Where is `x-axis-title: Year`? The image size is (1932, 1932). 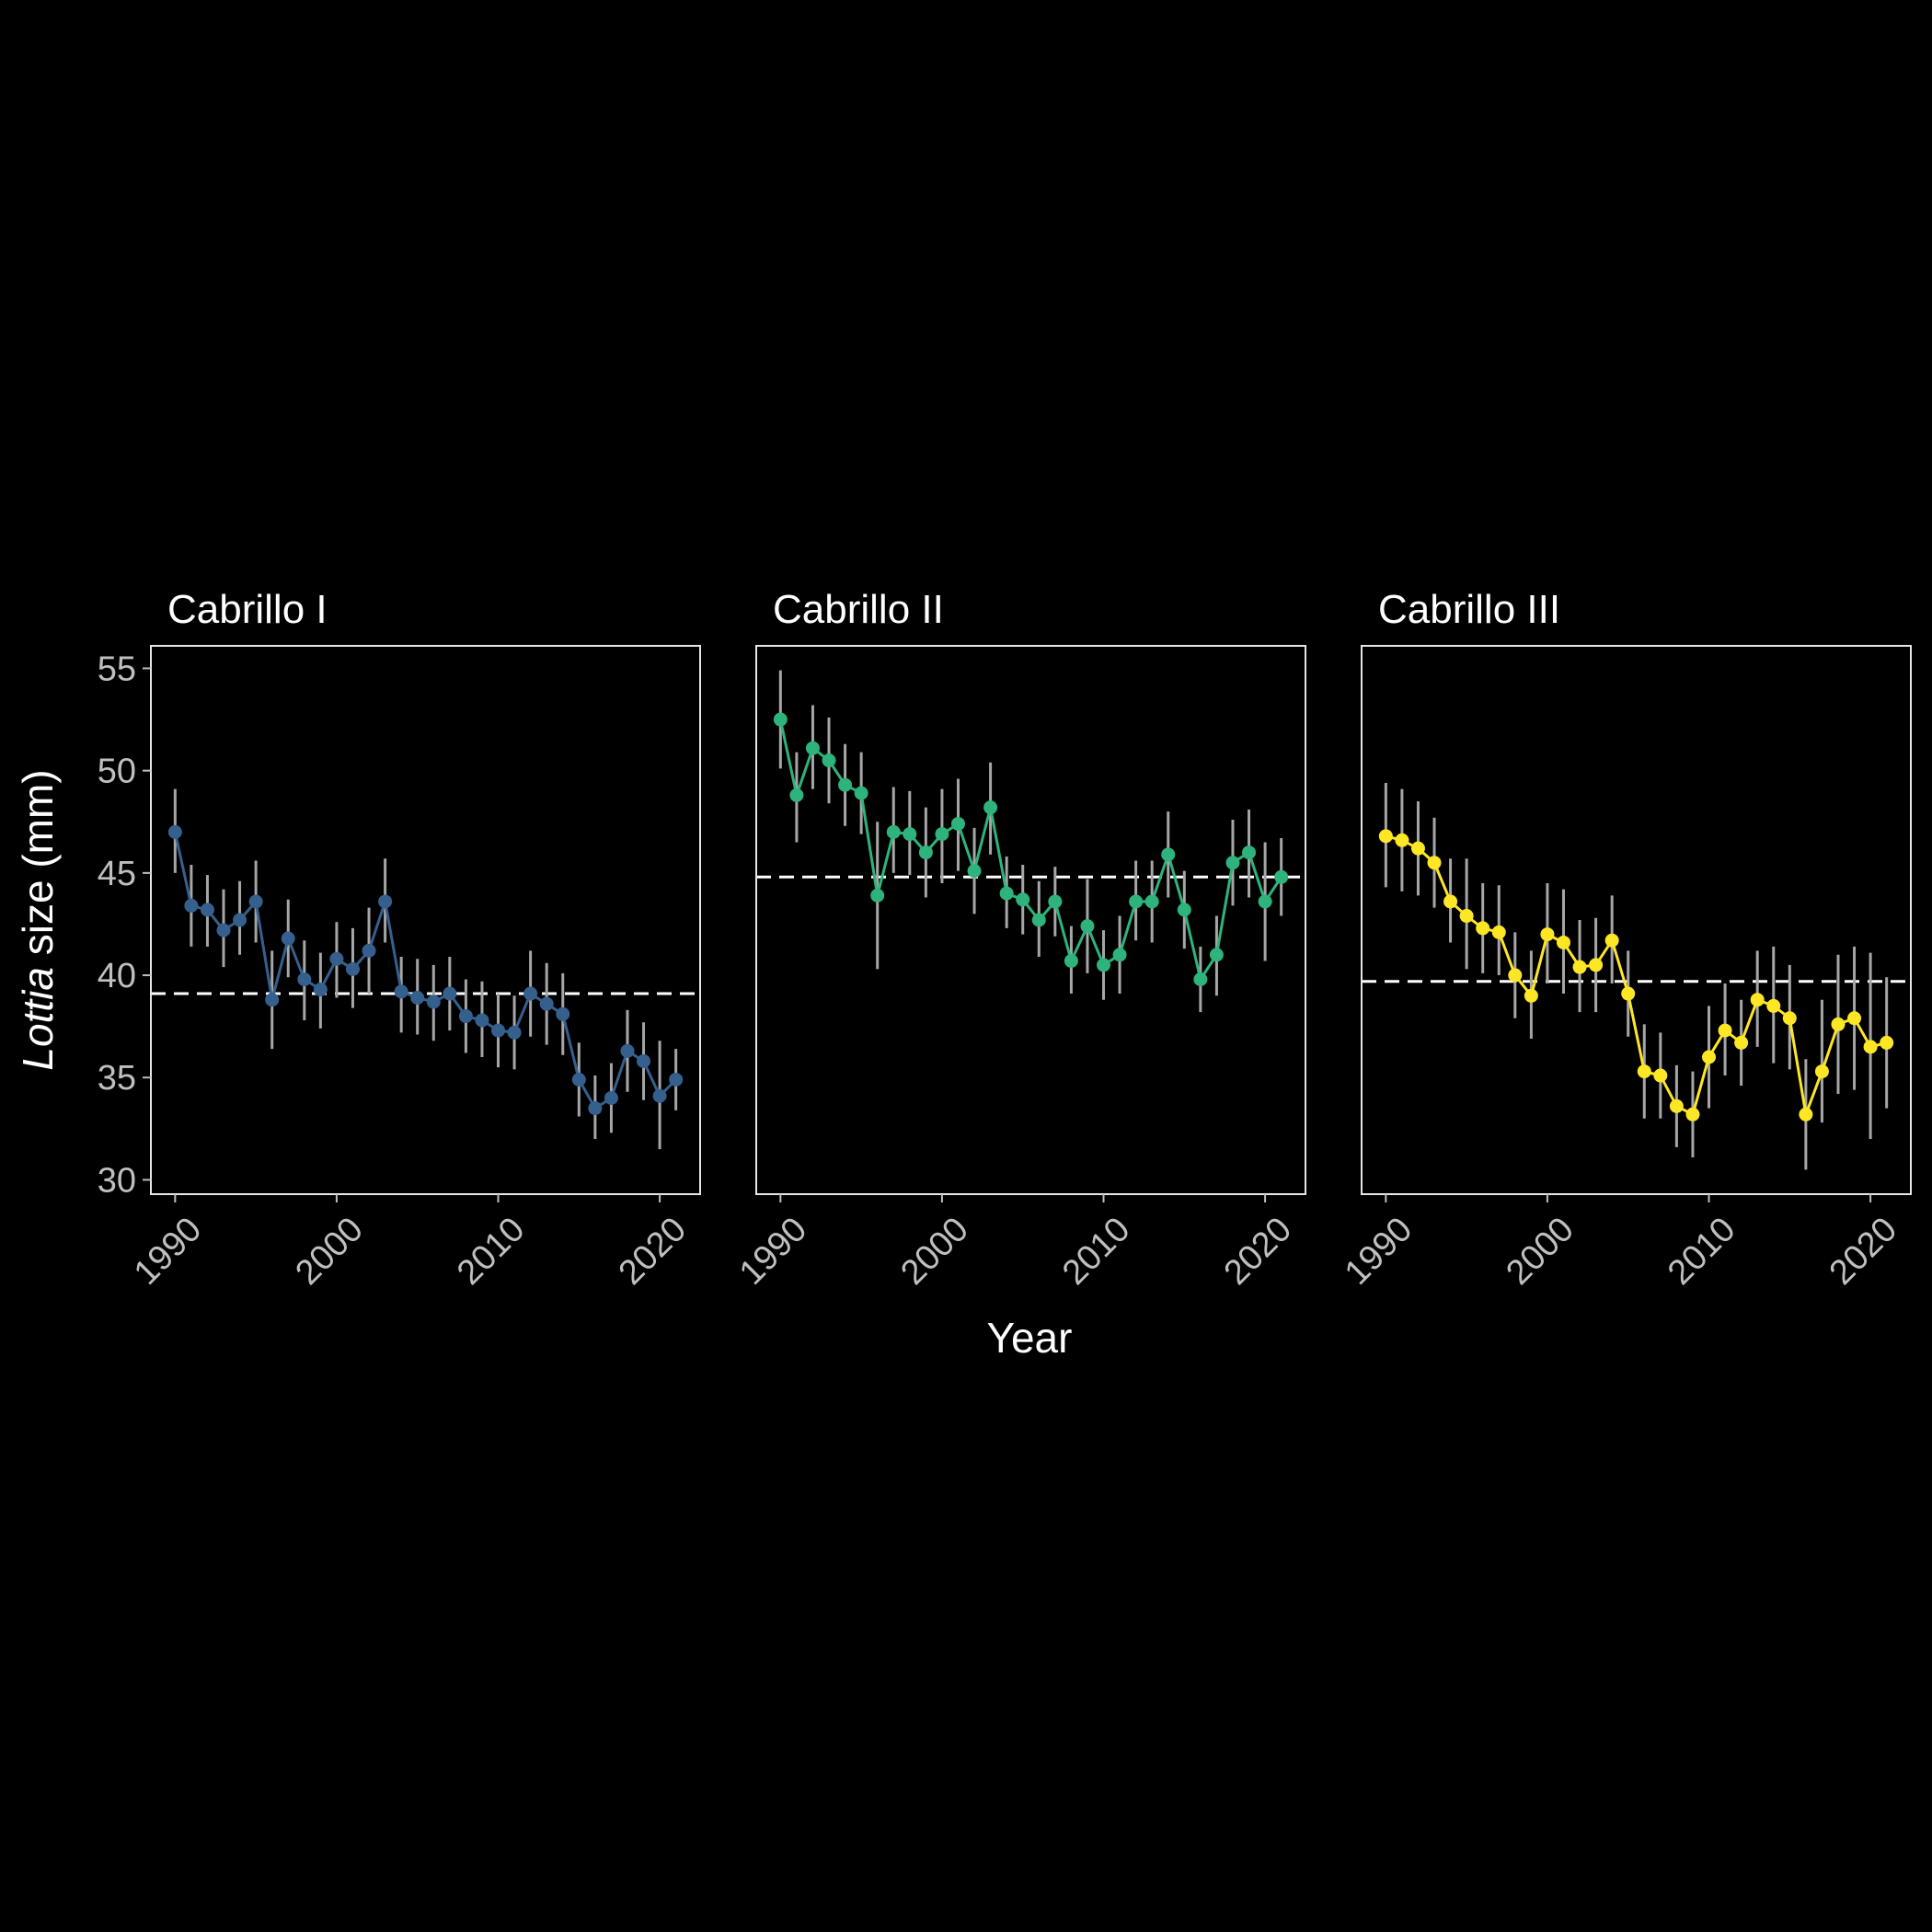
x-axis-title: Year is located at coordinates (1030, 1338).